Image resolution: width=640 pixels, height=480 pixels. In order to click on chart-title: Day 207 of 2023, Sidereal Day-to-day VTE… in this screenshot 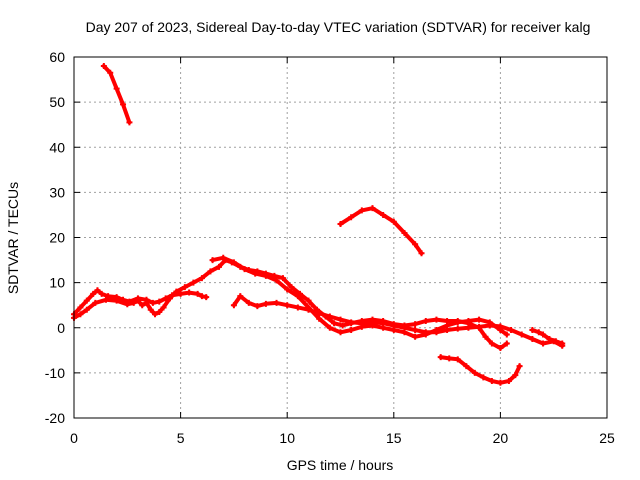, I will do `click(338, 27)`.